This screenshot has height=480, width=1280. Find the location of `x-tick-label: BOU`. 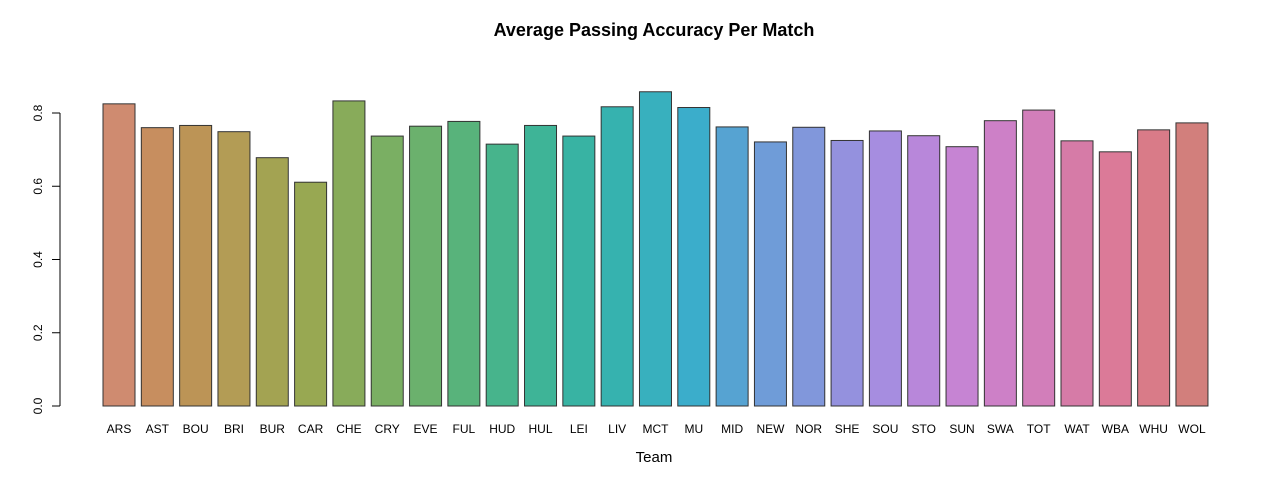

x-tick-label: BOU is located at coordinates (196, 429).